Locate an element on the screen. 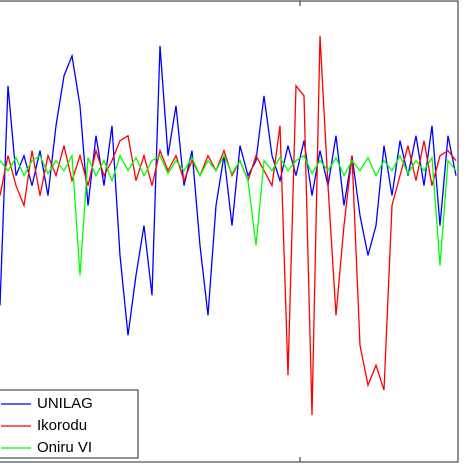 This screenshot has height=474, width=474. legend-box is located at coordinates (69, 424).